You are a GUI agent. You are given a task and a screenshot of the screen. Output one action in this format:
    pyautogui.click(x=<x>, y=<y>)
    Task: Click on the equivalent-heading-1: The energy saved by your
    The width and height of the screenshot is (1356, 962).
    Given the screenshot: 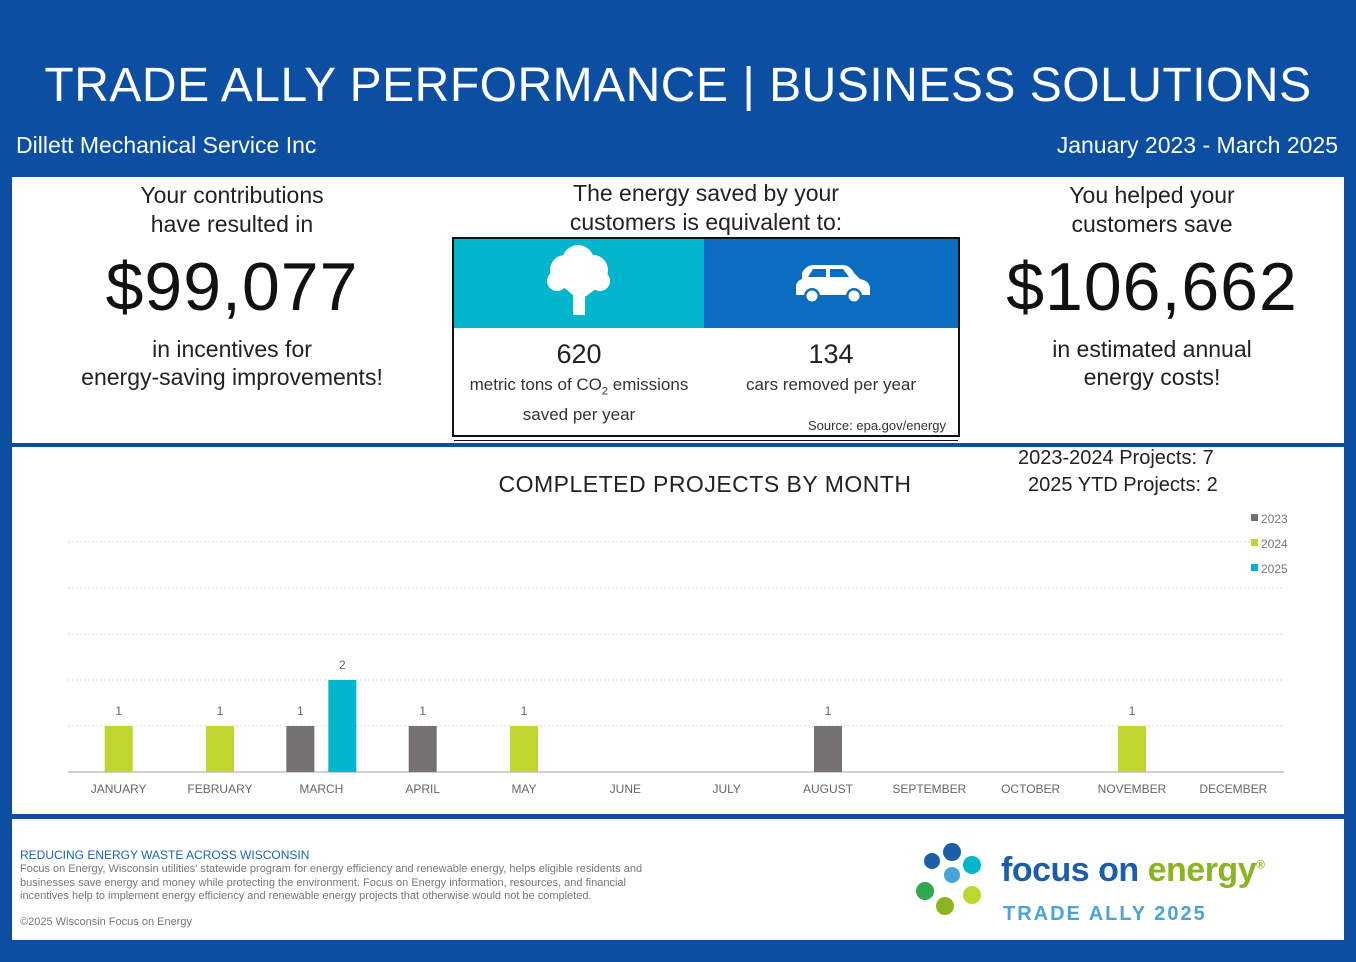 What is the action you would take?
    pyautogui.click(x=706, y=193)
    